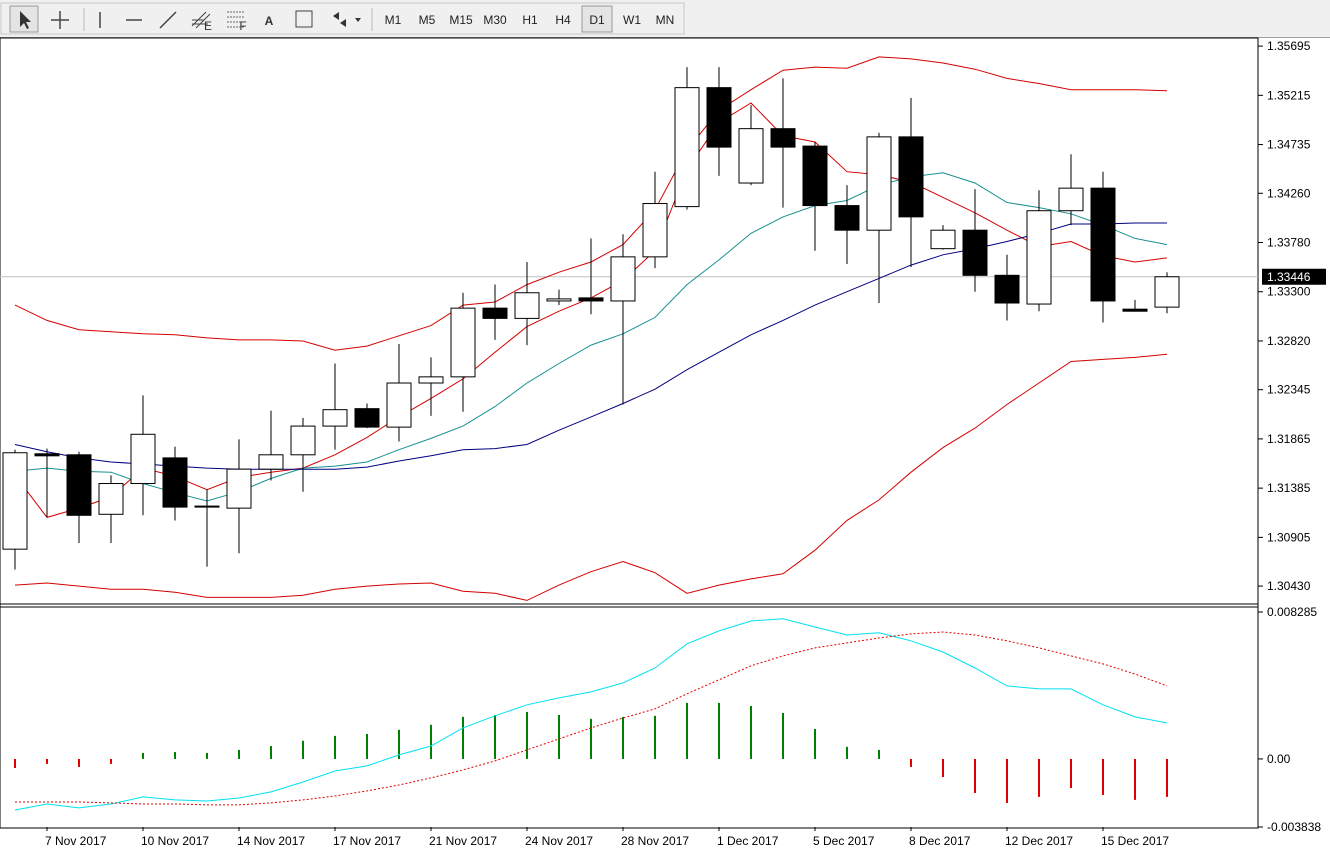 This screenshot has width=1330, height=855. Describe the element at coordinates (427, 20) in the screenshot. I see `period-button: M5` at that location.